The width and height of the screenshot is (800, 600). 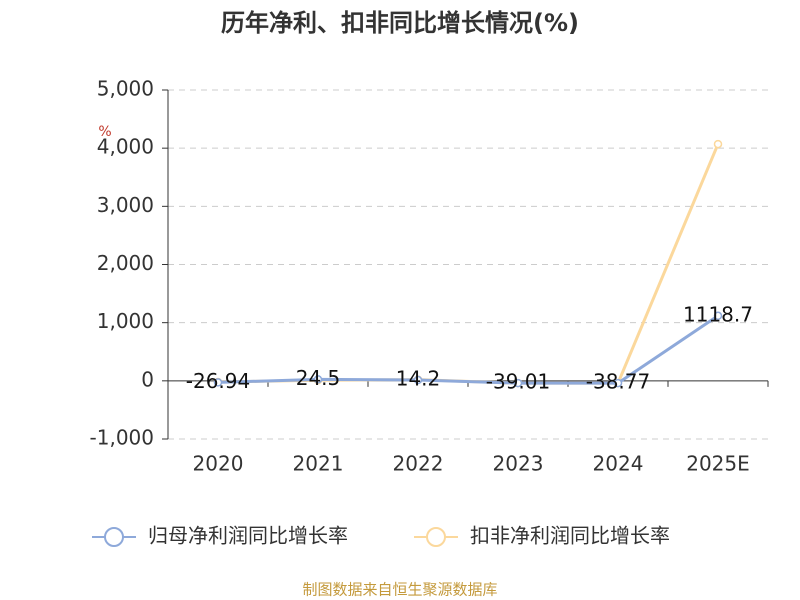 I want to click on y-tick-label: 5,000, so click(x=125, y=89).